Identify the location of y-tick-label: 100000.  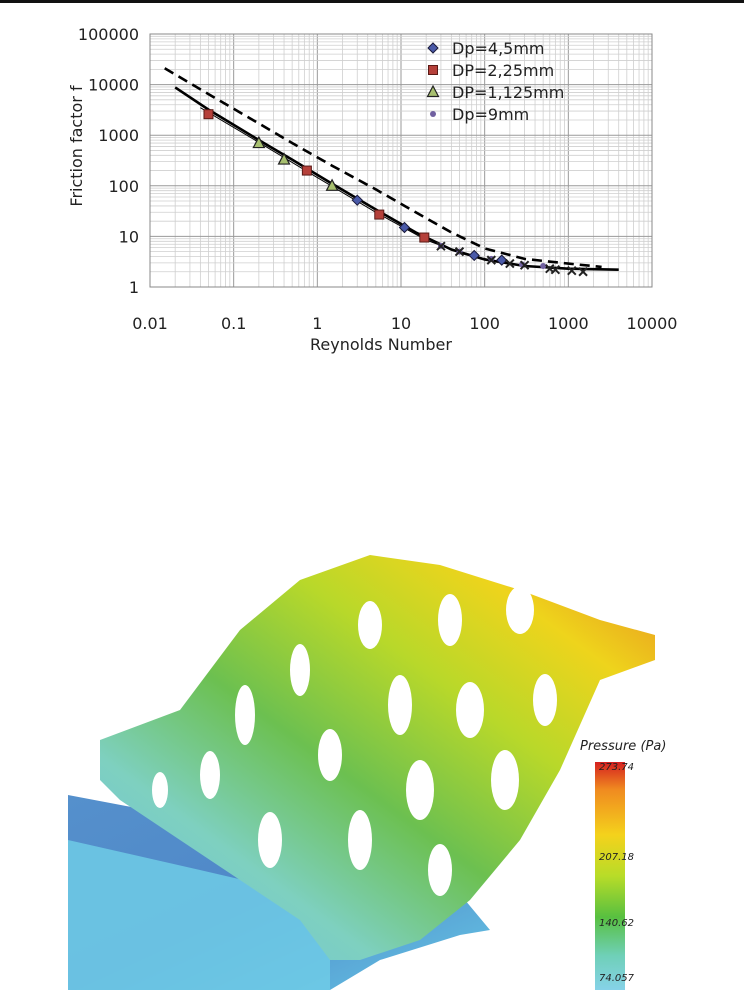
(108, 34).